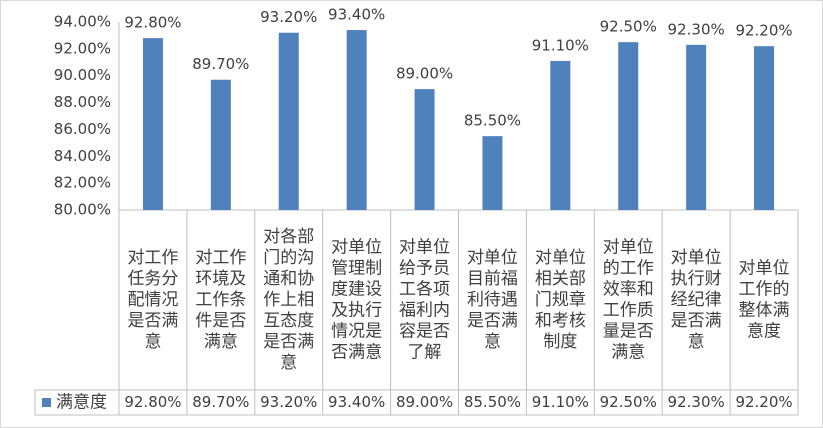  Describe the element at coordinates (288, 402) in the screenshot. I see `table-value: 93.20%` at that location.